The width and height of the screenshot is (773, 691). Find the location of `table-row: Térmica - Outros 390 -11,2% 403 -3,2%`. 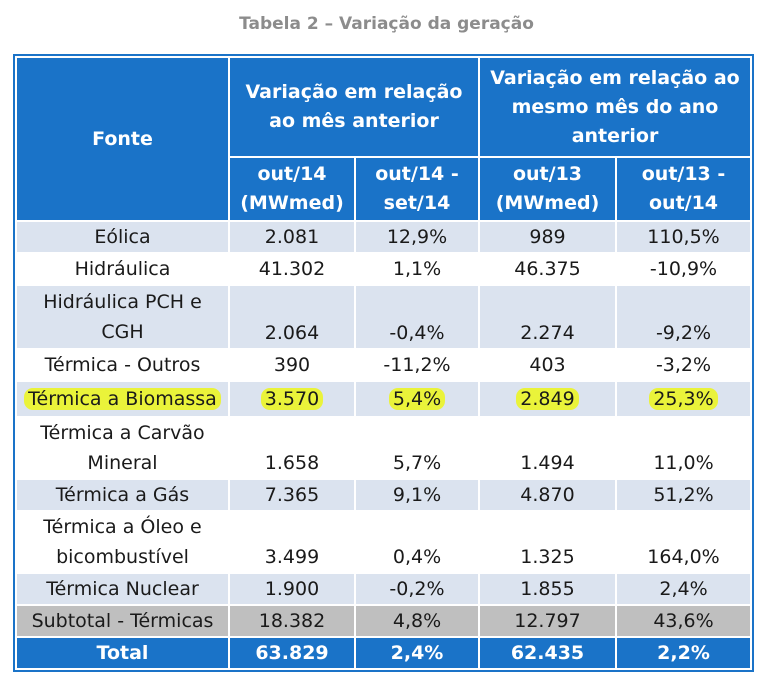

table-row: Térmica - Outros 390 -11,2% 403 -3,2% is located at coordinates (384, 365).